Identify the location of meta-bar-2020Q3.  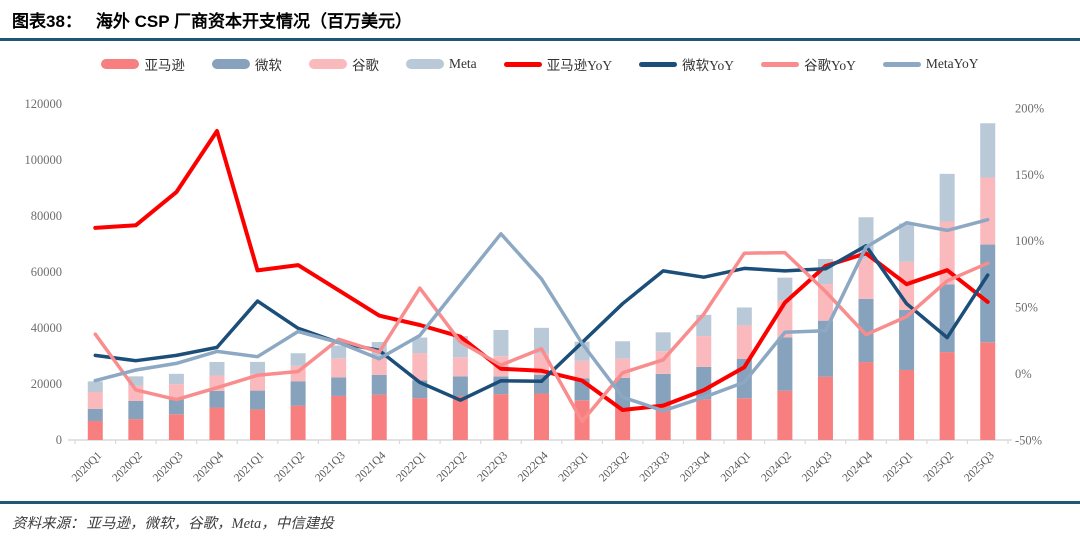
(176, 379).